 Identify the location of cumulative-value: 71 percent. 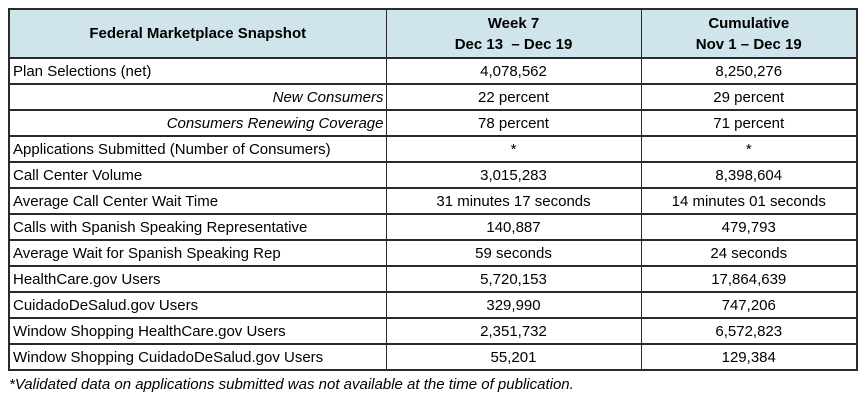
(749, 123).